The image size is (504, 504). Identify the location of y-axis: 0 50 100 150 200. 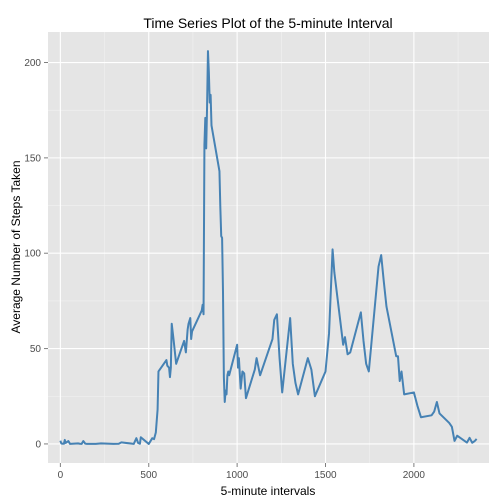
(36, 254).